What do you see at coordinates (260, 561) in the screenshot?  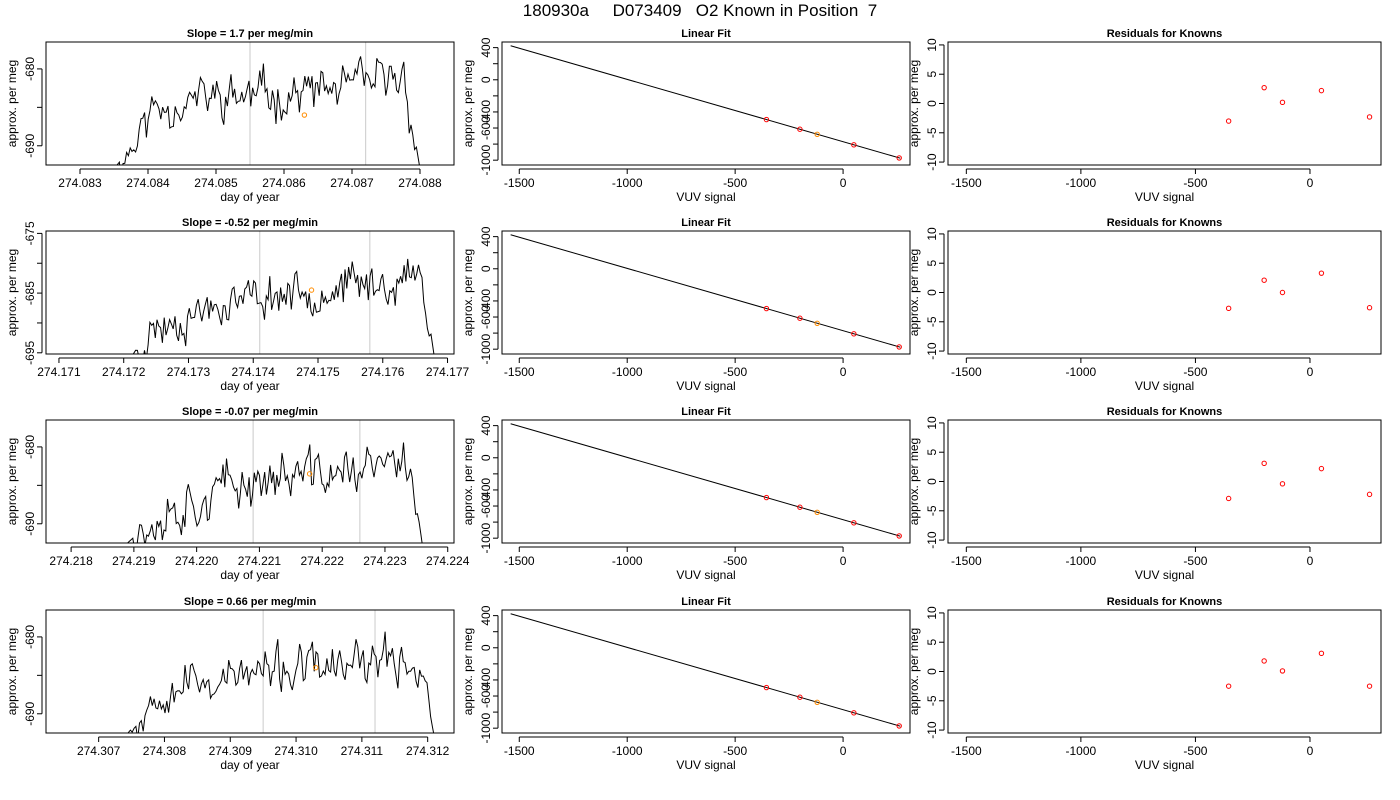 I see `x-tick-label: 274.221` at bounding box center [260, 561].